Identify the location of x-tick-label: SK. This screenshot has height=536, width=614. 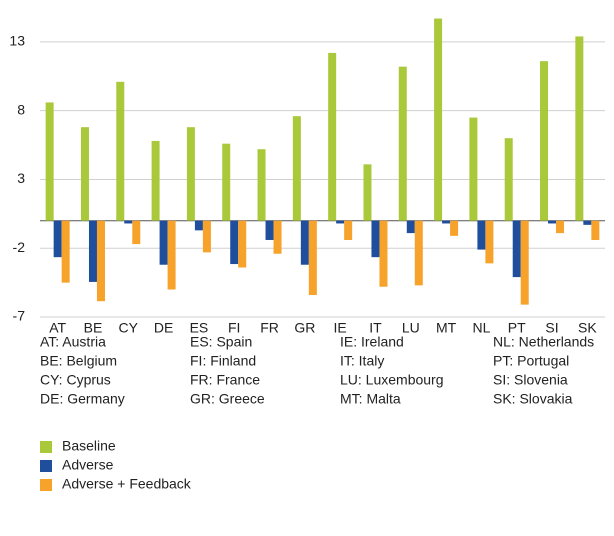
(587, 328).